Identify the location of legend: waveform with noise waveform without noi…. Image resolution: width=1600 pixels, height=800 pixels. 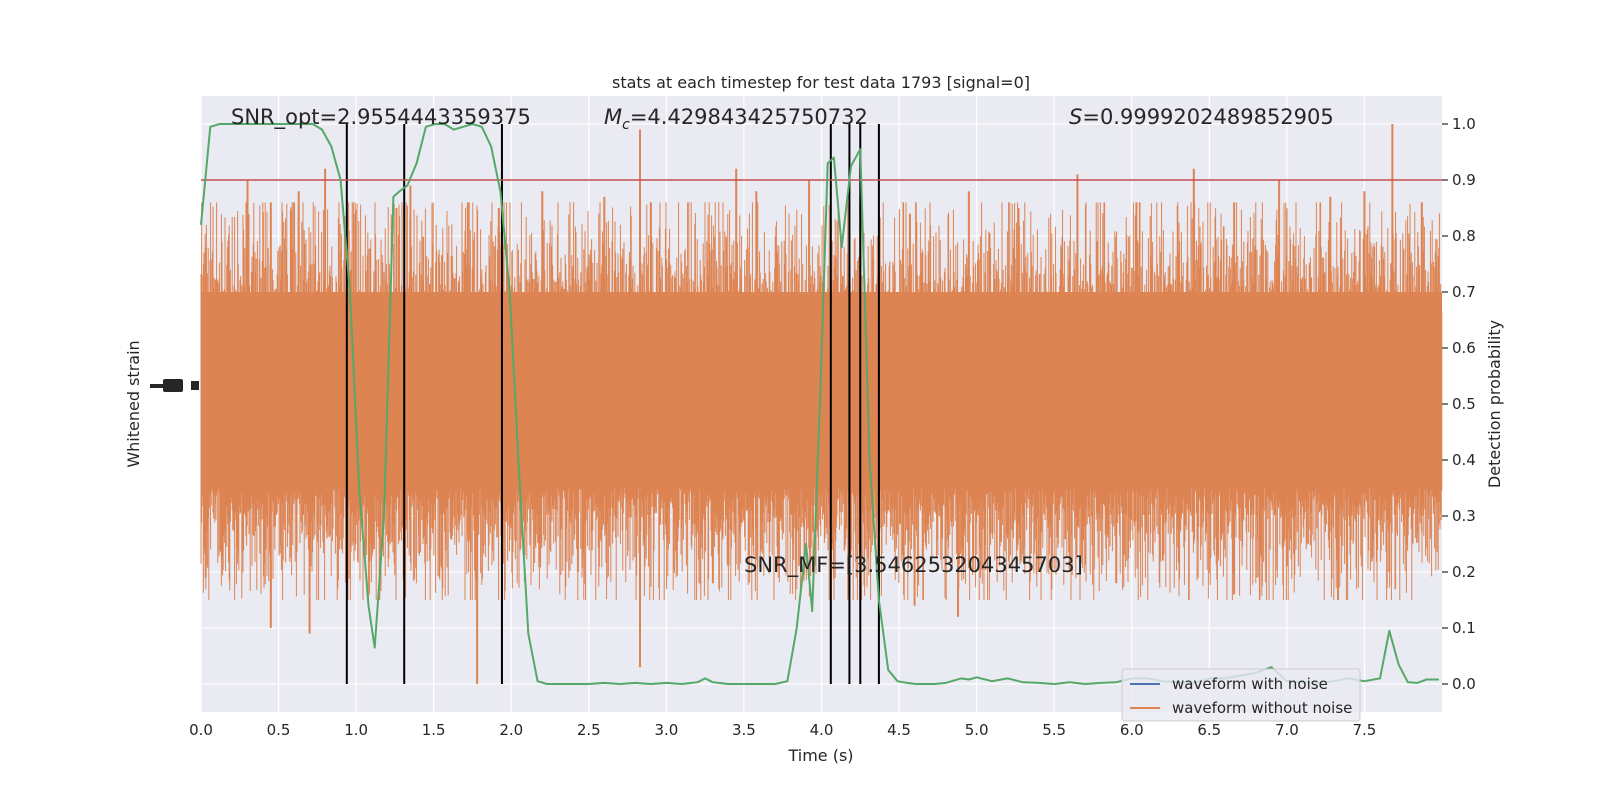
(1241, 695).